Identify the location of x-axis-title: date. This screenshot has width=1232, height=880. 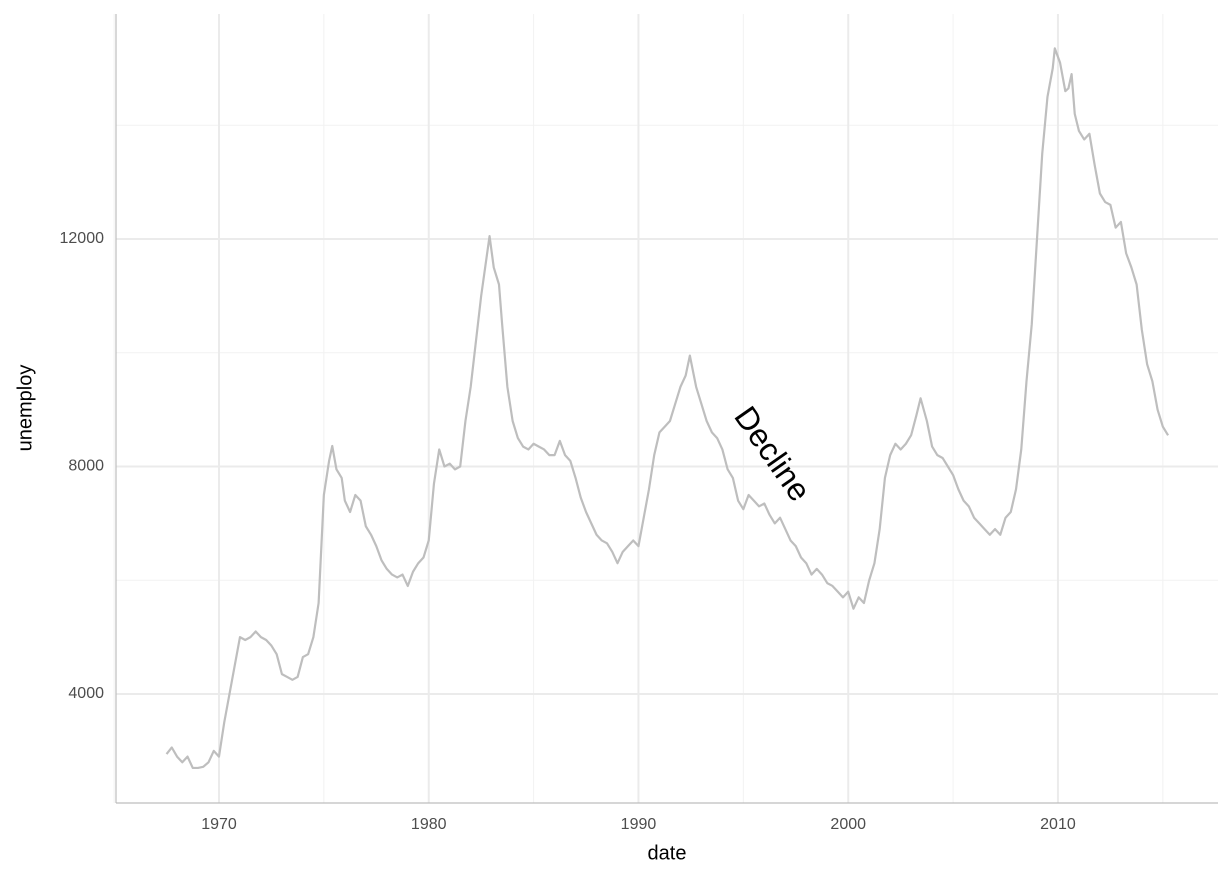
(667, 853).